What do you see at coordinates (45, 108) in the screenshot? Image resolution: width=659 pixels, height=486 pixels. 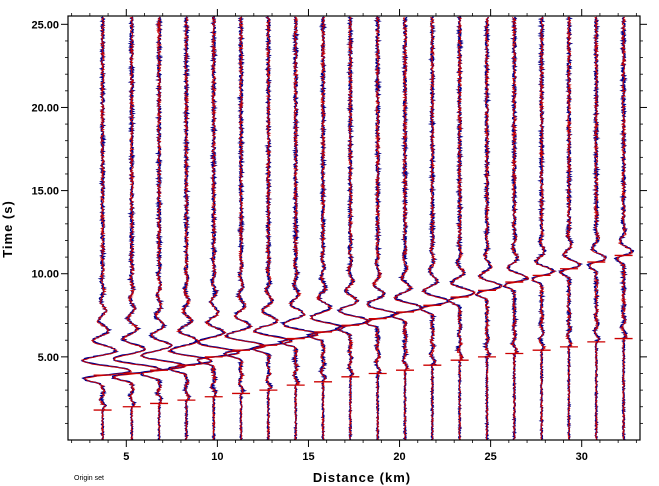 I see `y-tick-label: 20.00` at bounding box center [45, 108].